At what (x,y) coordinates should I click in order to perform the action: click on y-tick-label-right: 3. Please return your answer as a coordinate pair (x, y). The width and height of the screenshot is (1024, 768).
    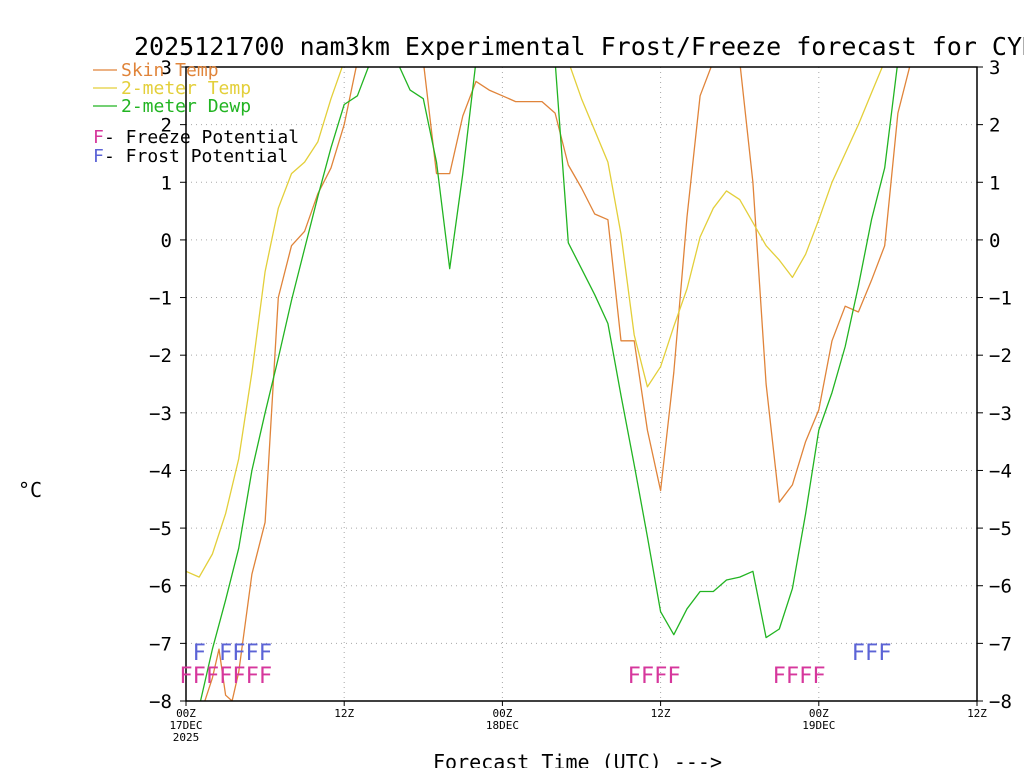
    Looking at the image, I should click on (994, 68).